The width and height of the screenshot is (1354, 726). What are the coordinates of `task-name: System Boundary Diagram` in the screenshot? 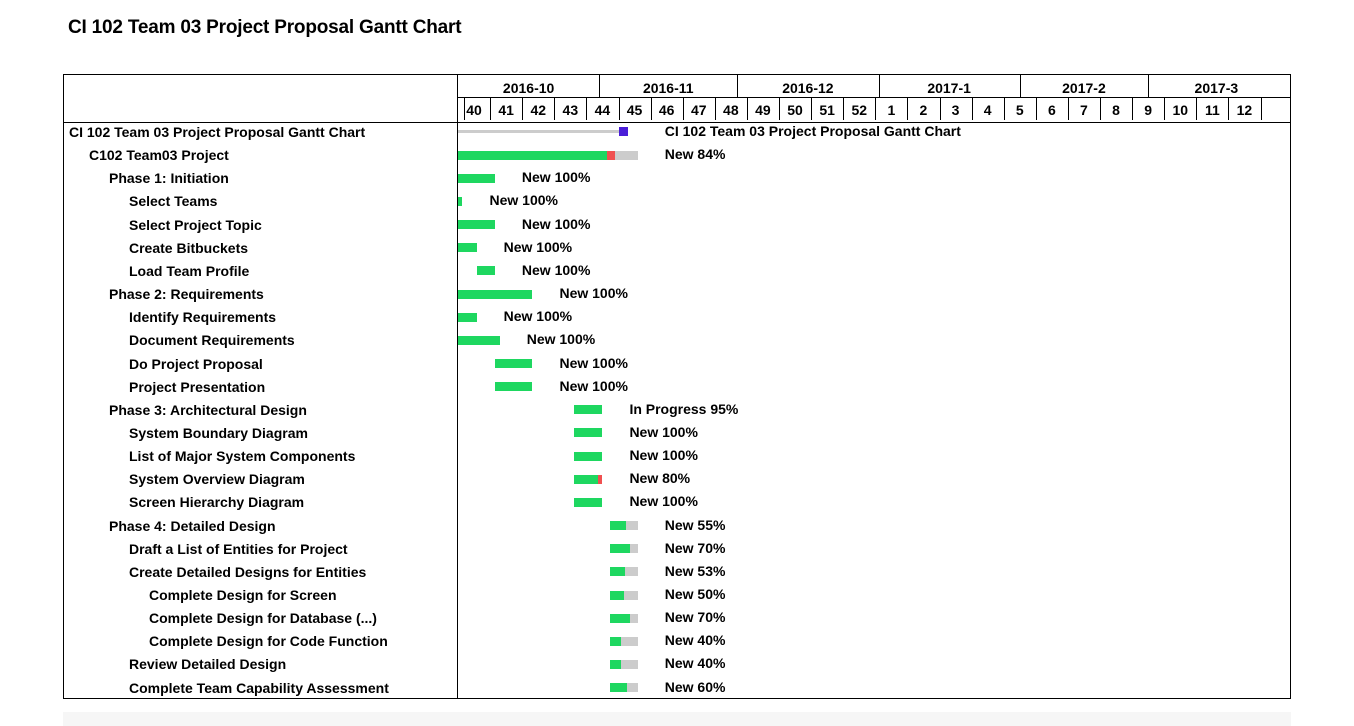 It's located at (218, 432).